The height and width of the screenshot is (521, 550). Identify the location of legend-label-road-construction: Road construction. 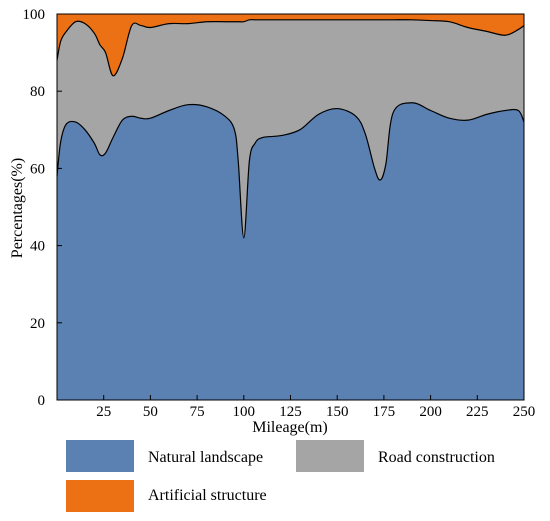
(436, 457).